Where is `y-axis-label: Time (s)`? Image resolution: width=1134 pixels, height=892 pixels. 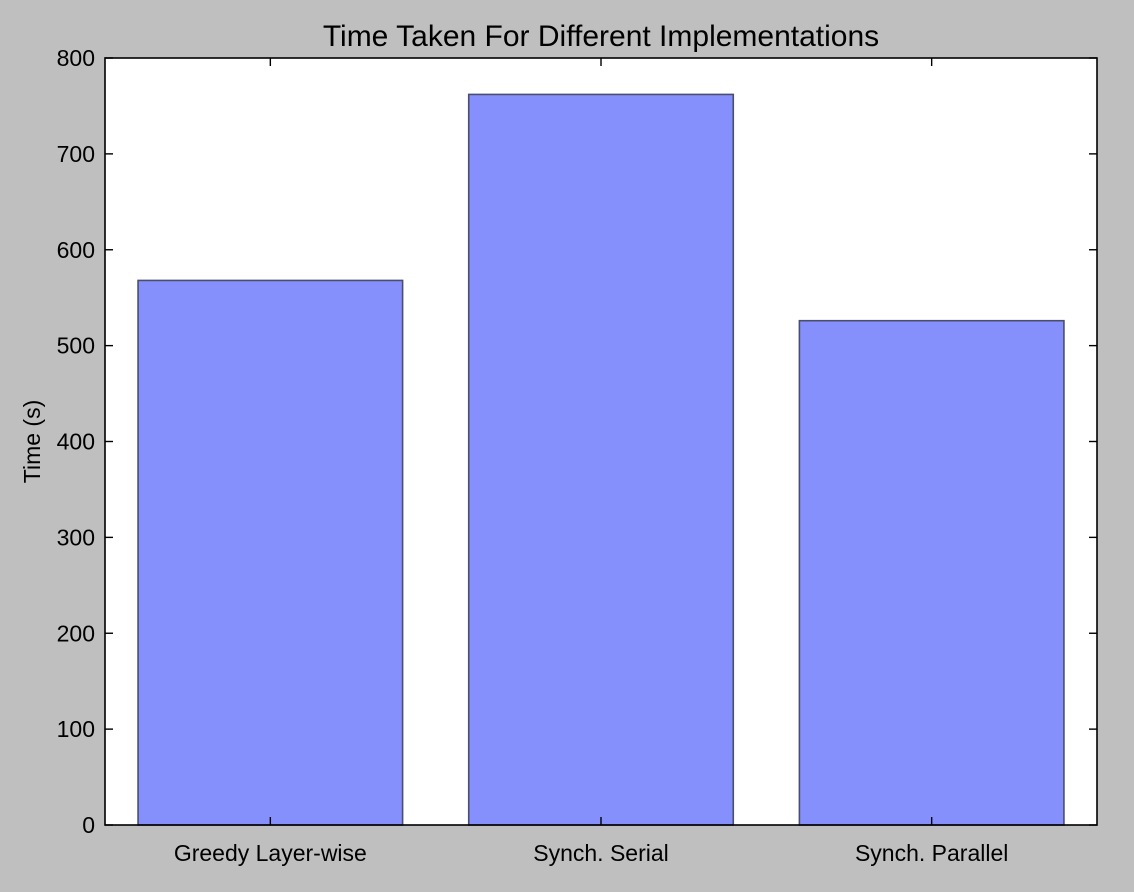 y-axis-label: Time (s) is located at coordinates (32, 441).